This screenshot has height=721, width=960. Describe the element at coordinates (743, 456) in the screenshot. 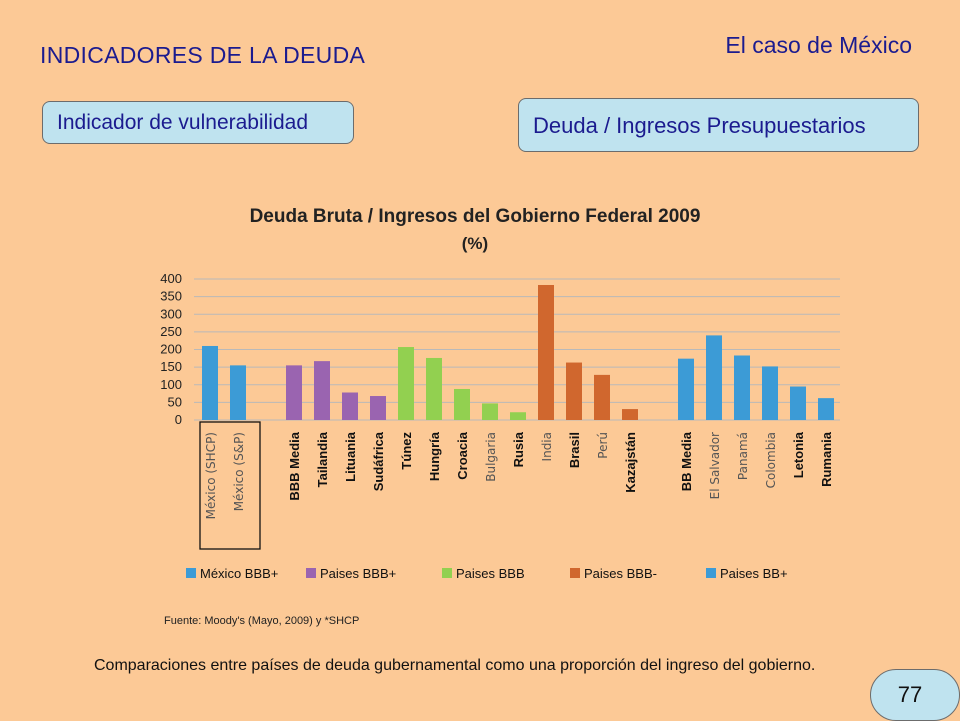

I see `x-tick-label: Panamá` at that location.